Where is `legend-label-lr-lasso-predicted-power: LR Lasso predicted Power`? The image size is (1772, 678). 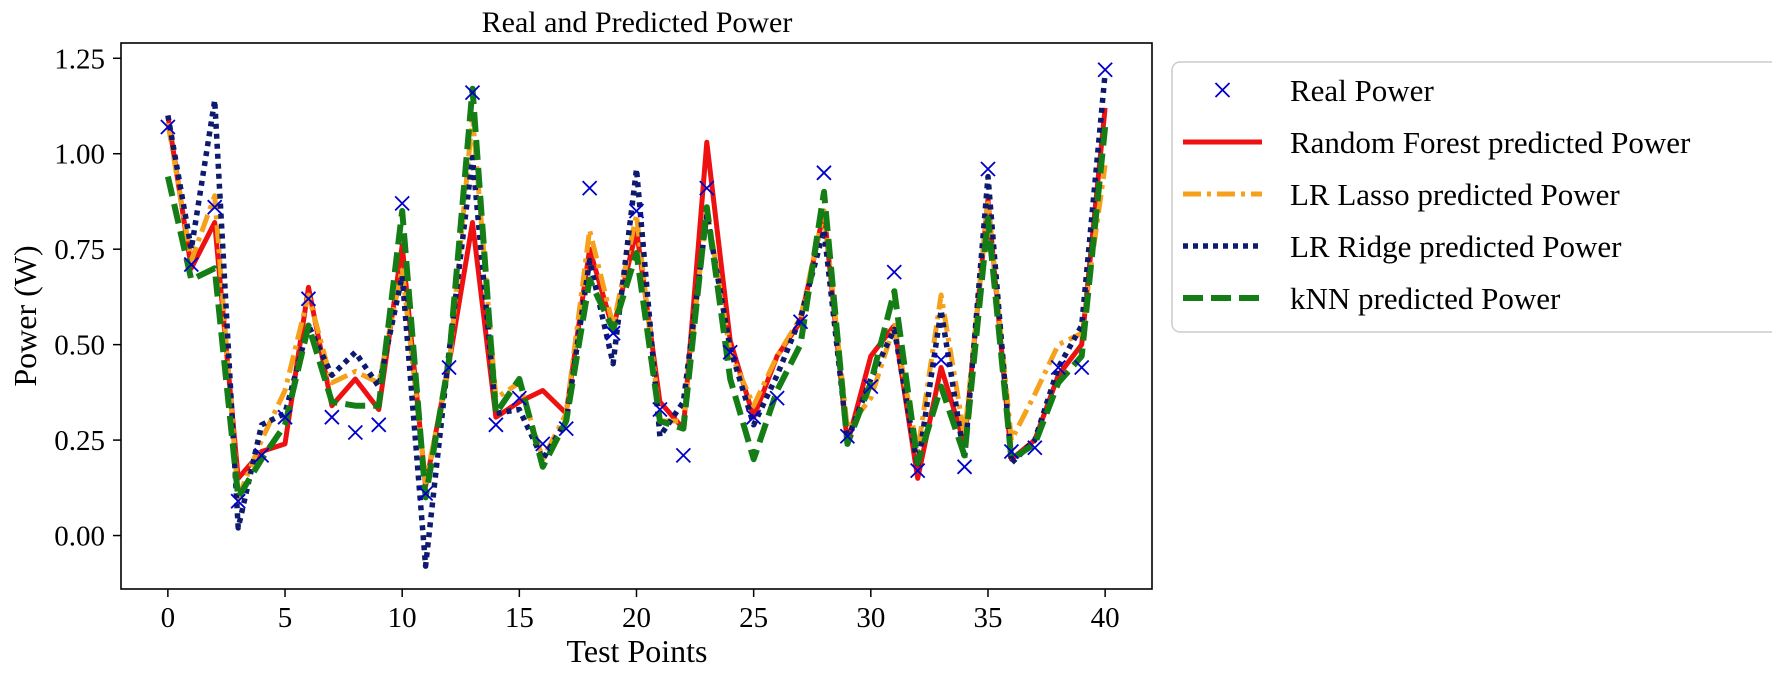
legend-label-lr-lasso-predicted-power: LR Lasso predicted Power is located at coordinates (1455, 194).